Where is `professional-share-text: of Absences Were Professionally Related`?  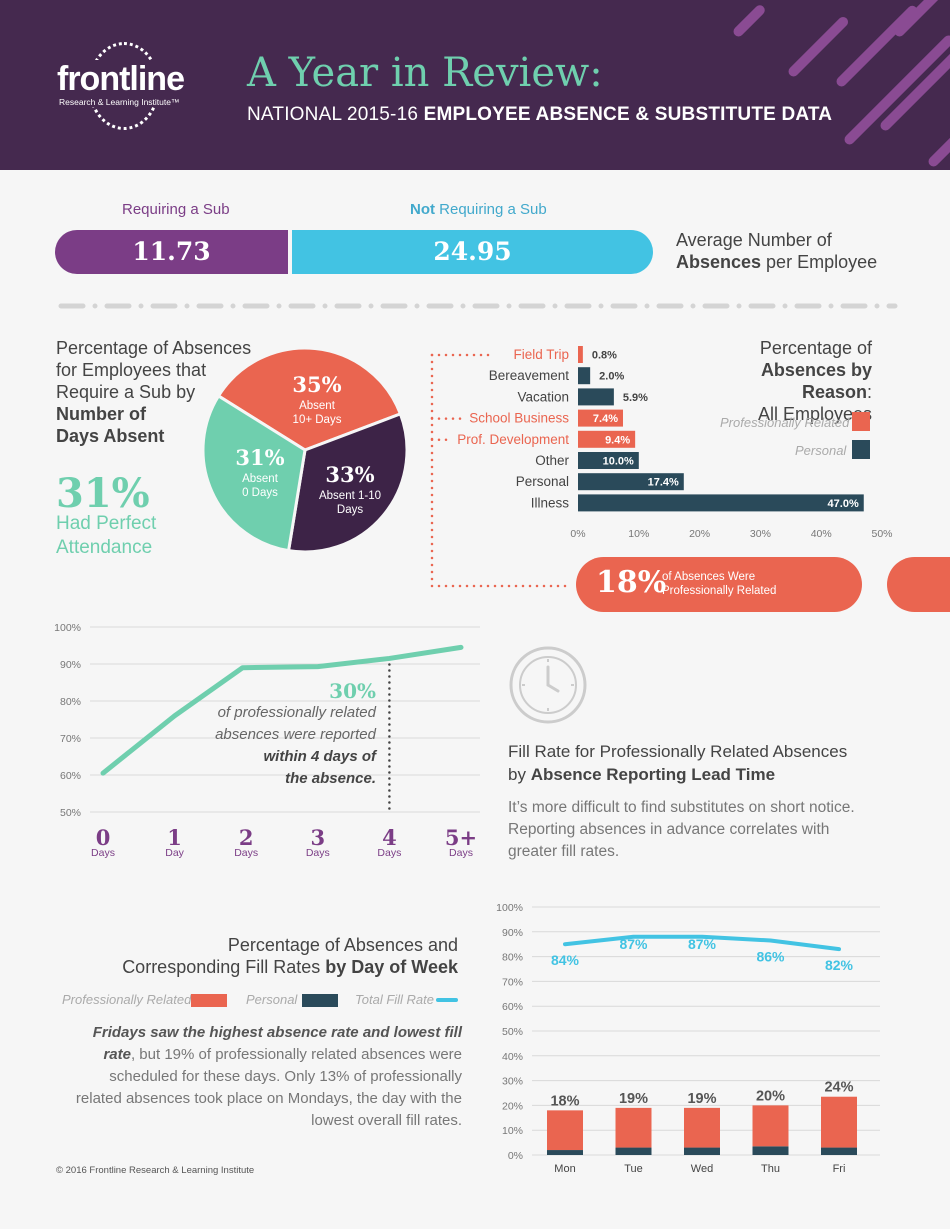
professional-share-text: of Absences Were Professionally Related is located at coordinates (719, 584).